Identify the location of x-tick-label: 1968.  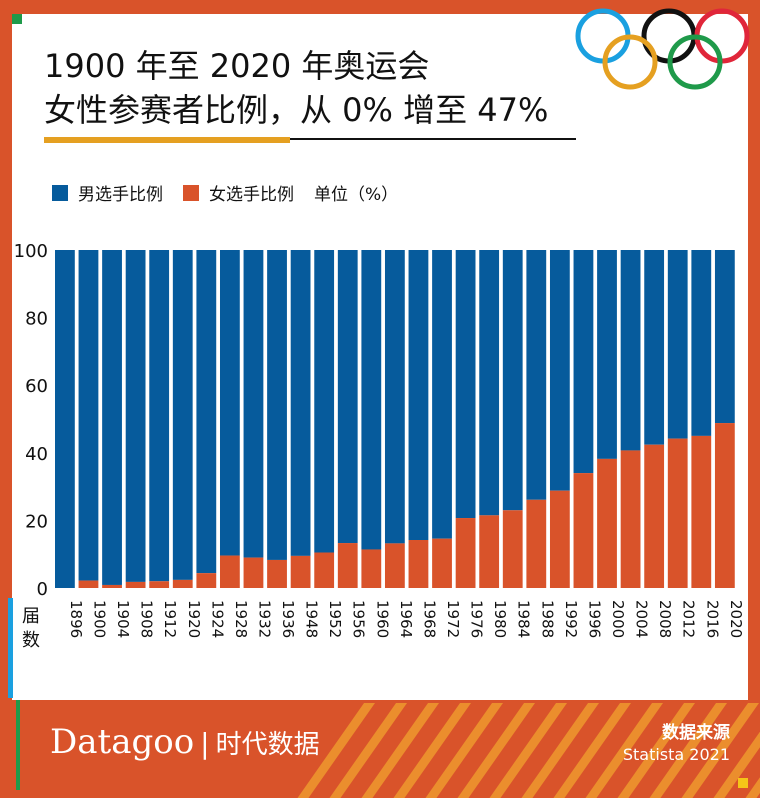
(429, 619).